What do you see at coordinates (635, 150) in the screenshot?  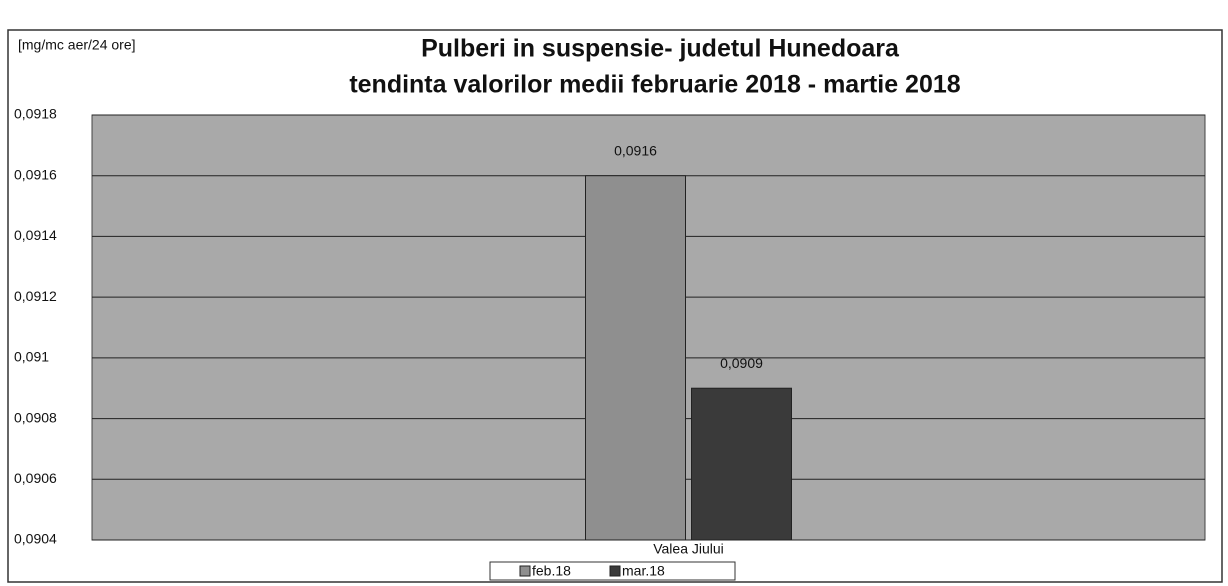 I see `value-label: 0,0916` at bounding box center [635, 150].